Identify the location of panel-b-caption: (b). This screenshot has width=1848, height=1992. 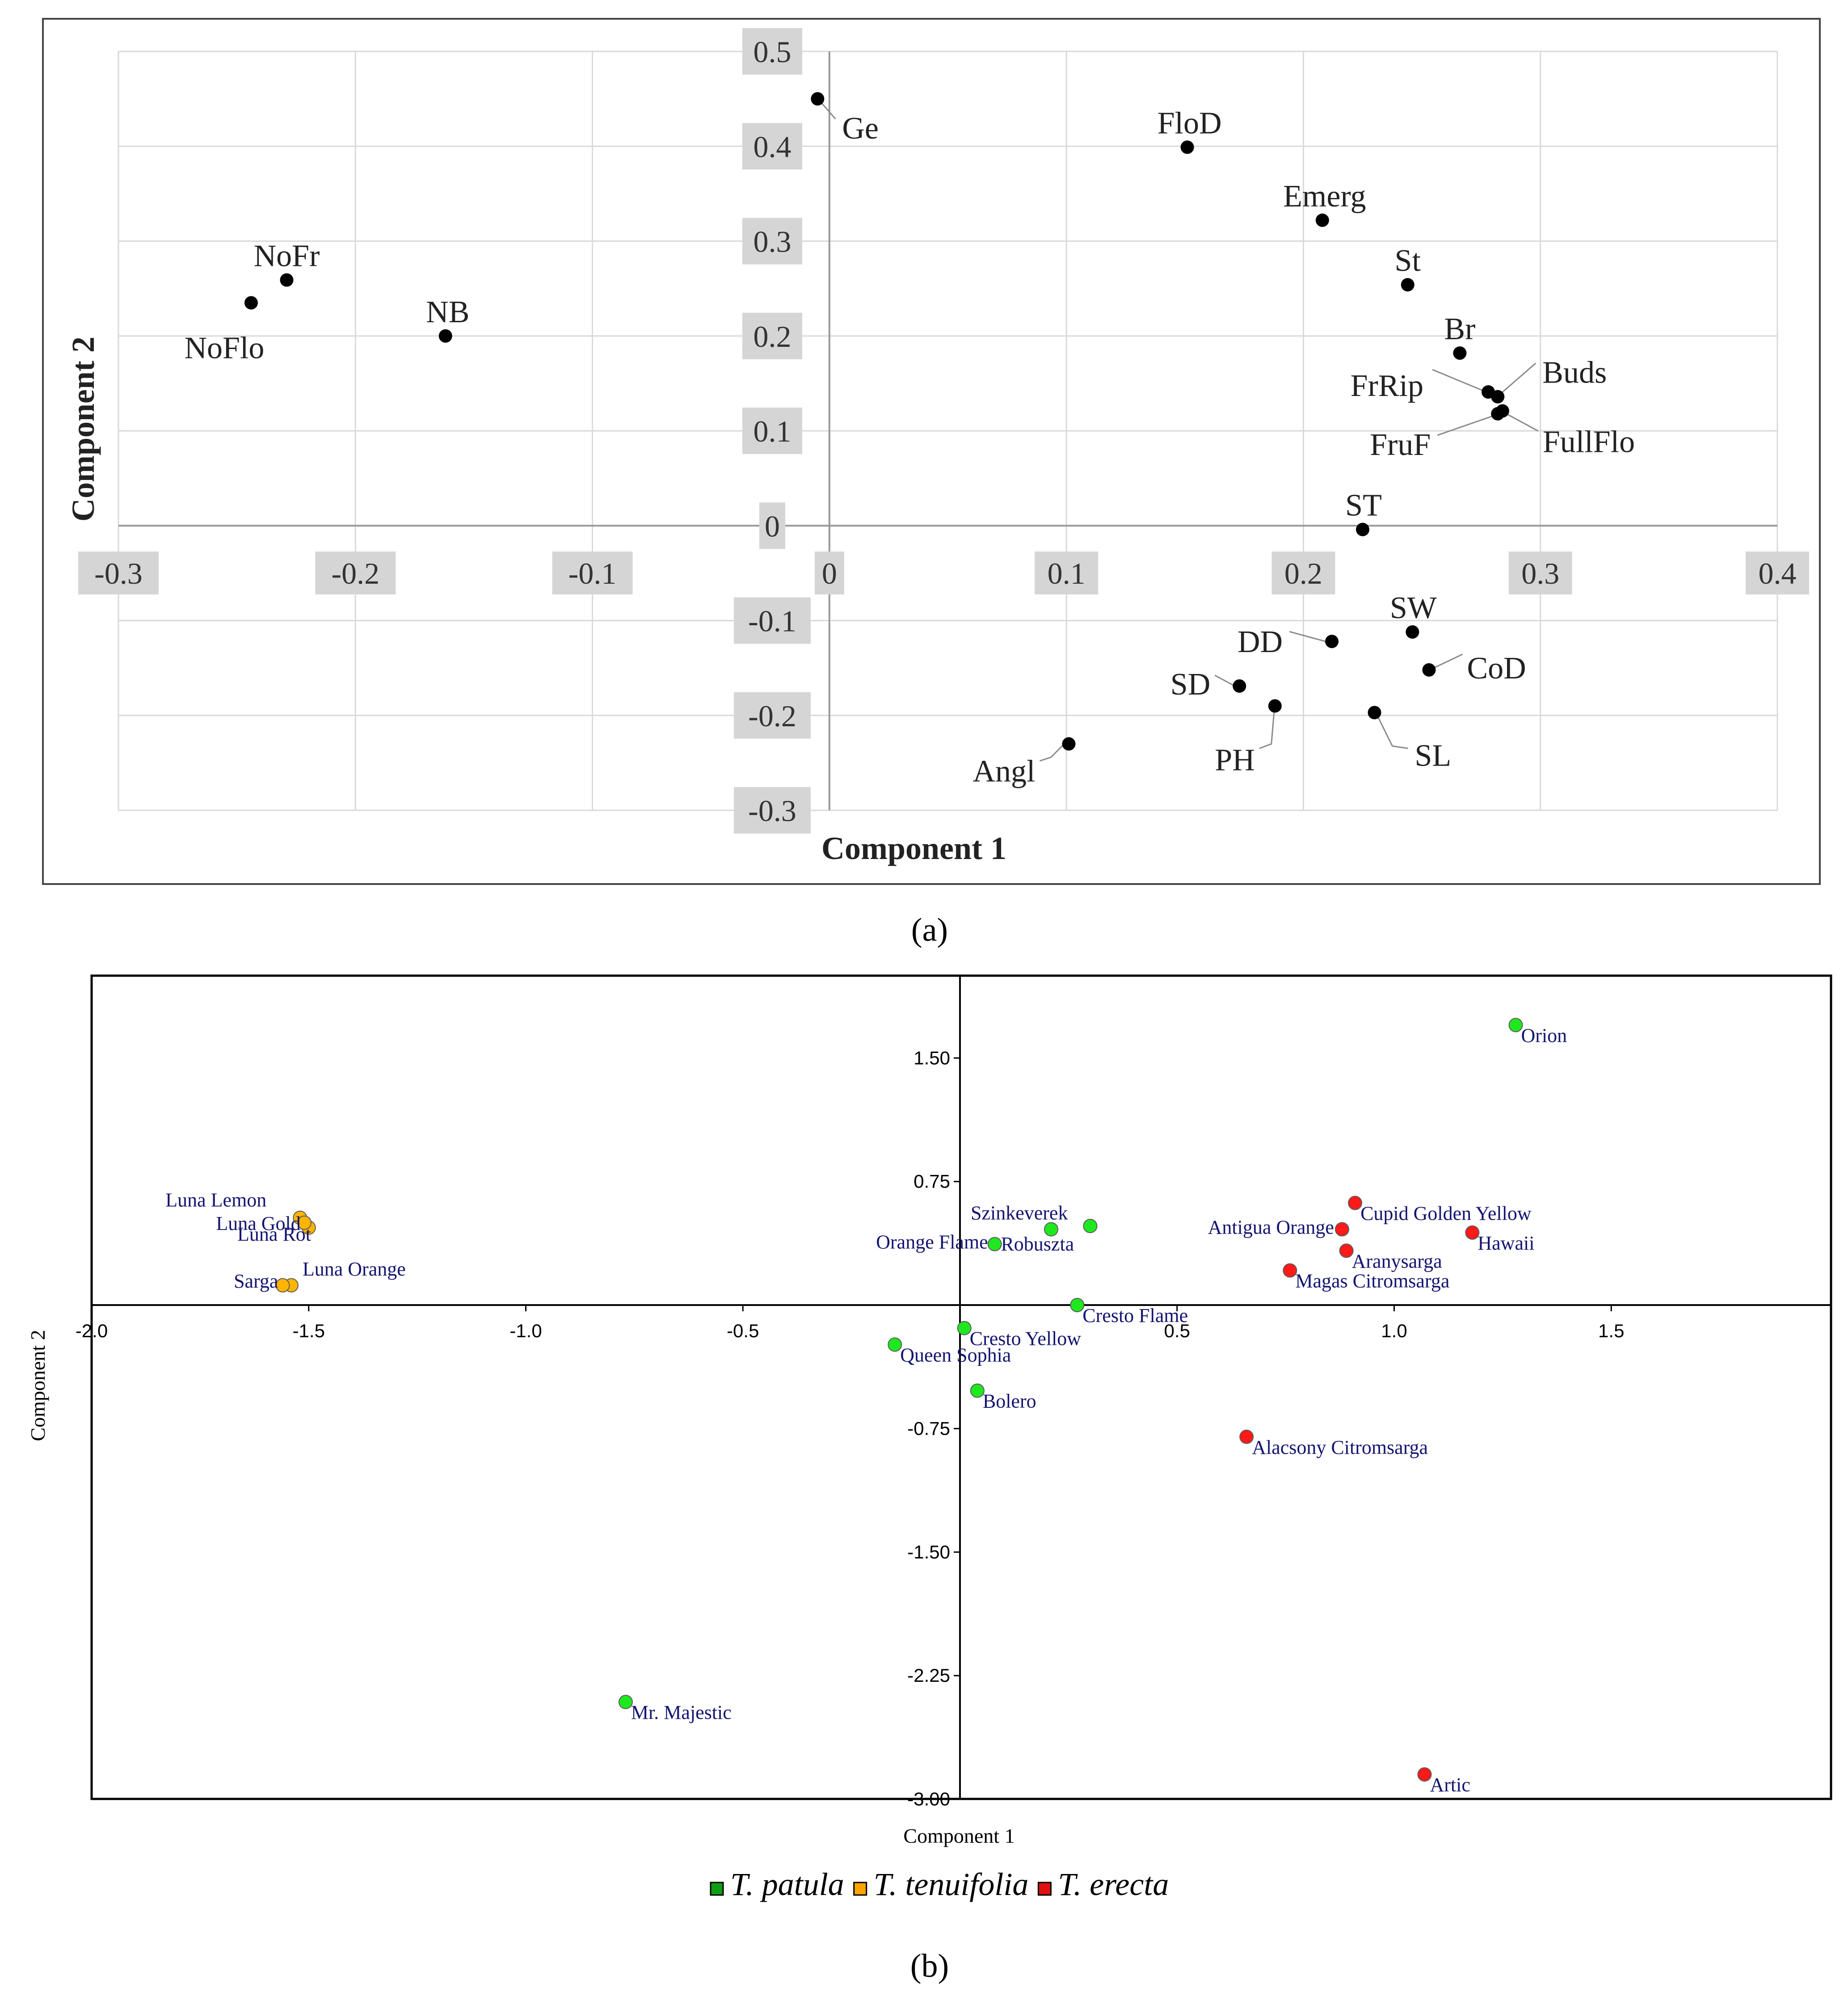
(929, 1966).